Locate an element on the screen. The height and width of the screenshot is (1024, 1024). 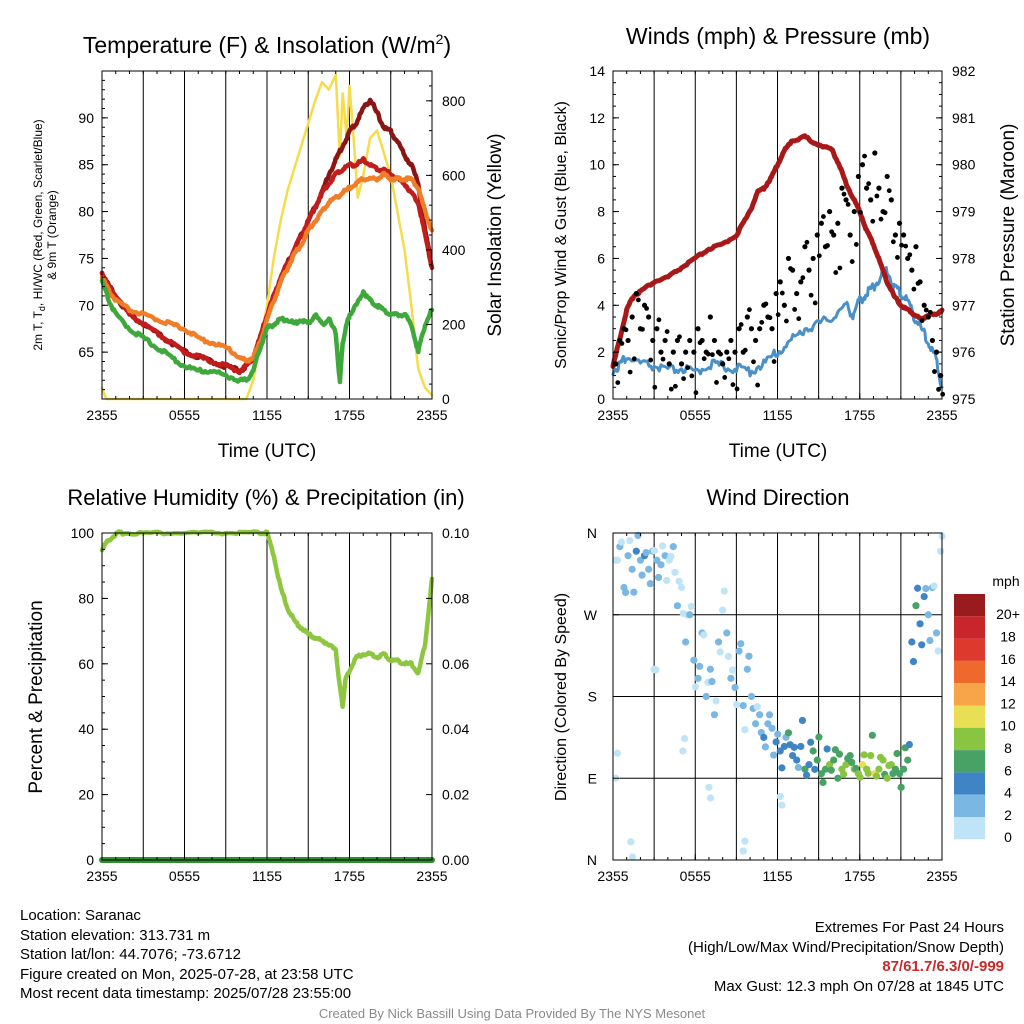
winds-x-axis-label: Time (UTC) is located at coordinates (778, 451).